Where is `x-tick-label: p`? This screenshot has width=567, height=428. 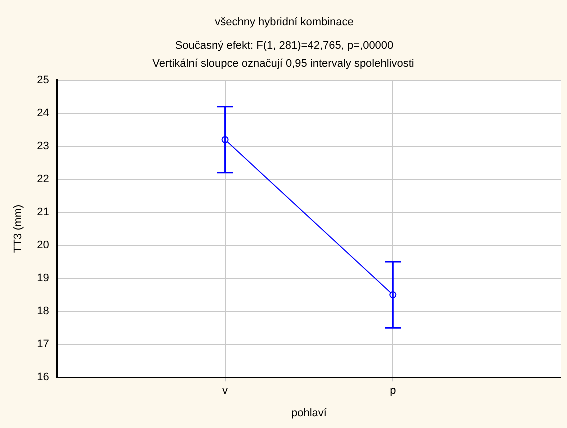
x-tick-label: p is located at coordinates (393, 391).